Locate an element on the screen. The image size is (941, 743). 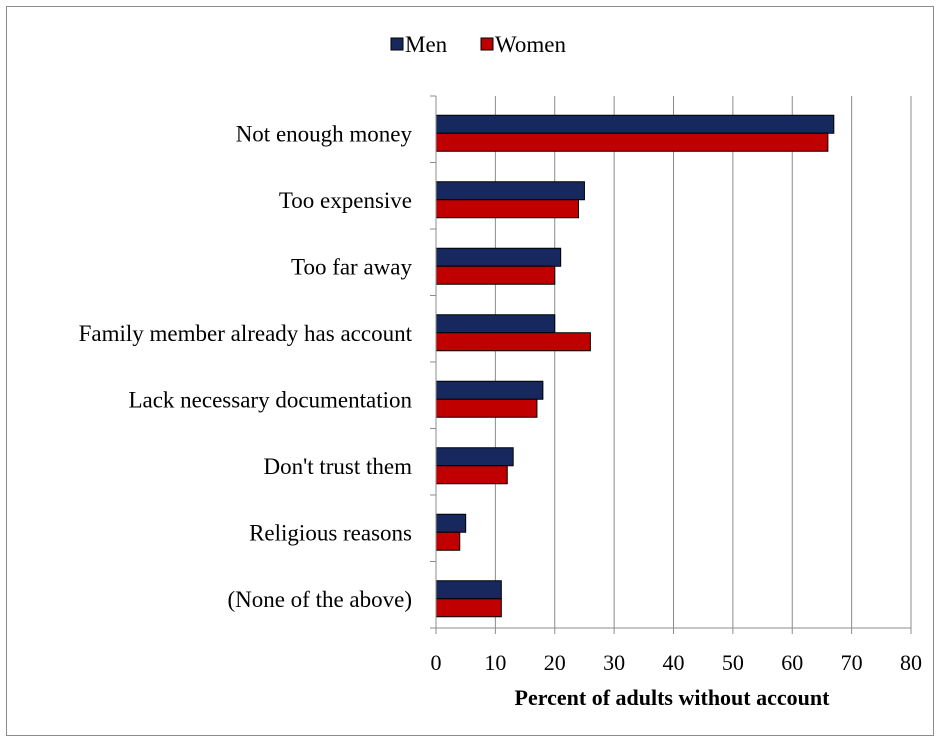
x-tick-label: 70 is located at coordinates (852, 662).